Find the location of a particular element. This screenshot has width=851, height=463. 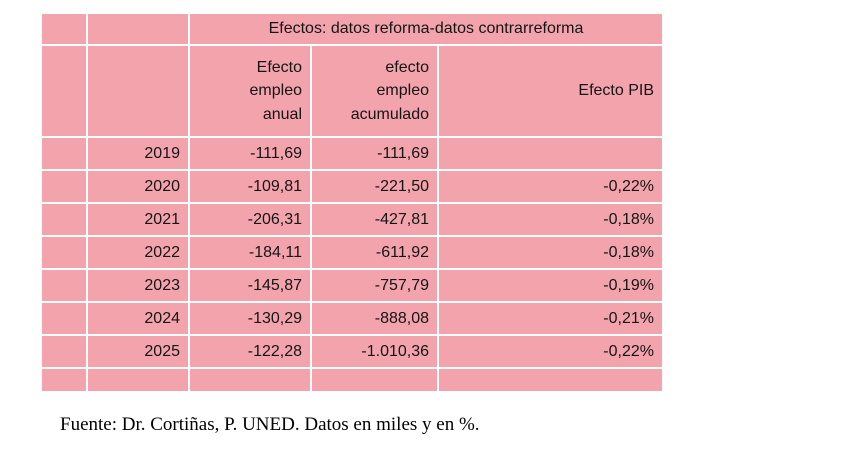

efecto-anual-cell: -122,28 is located at coordinates (250, 351).